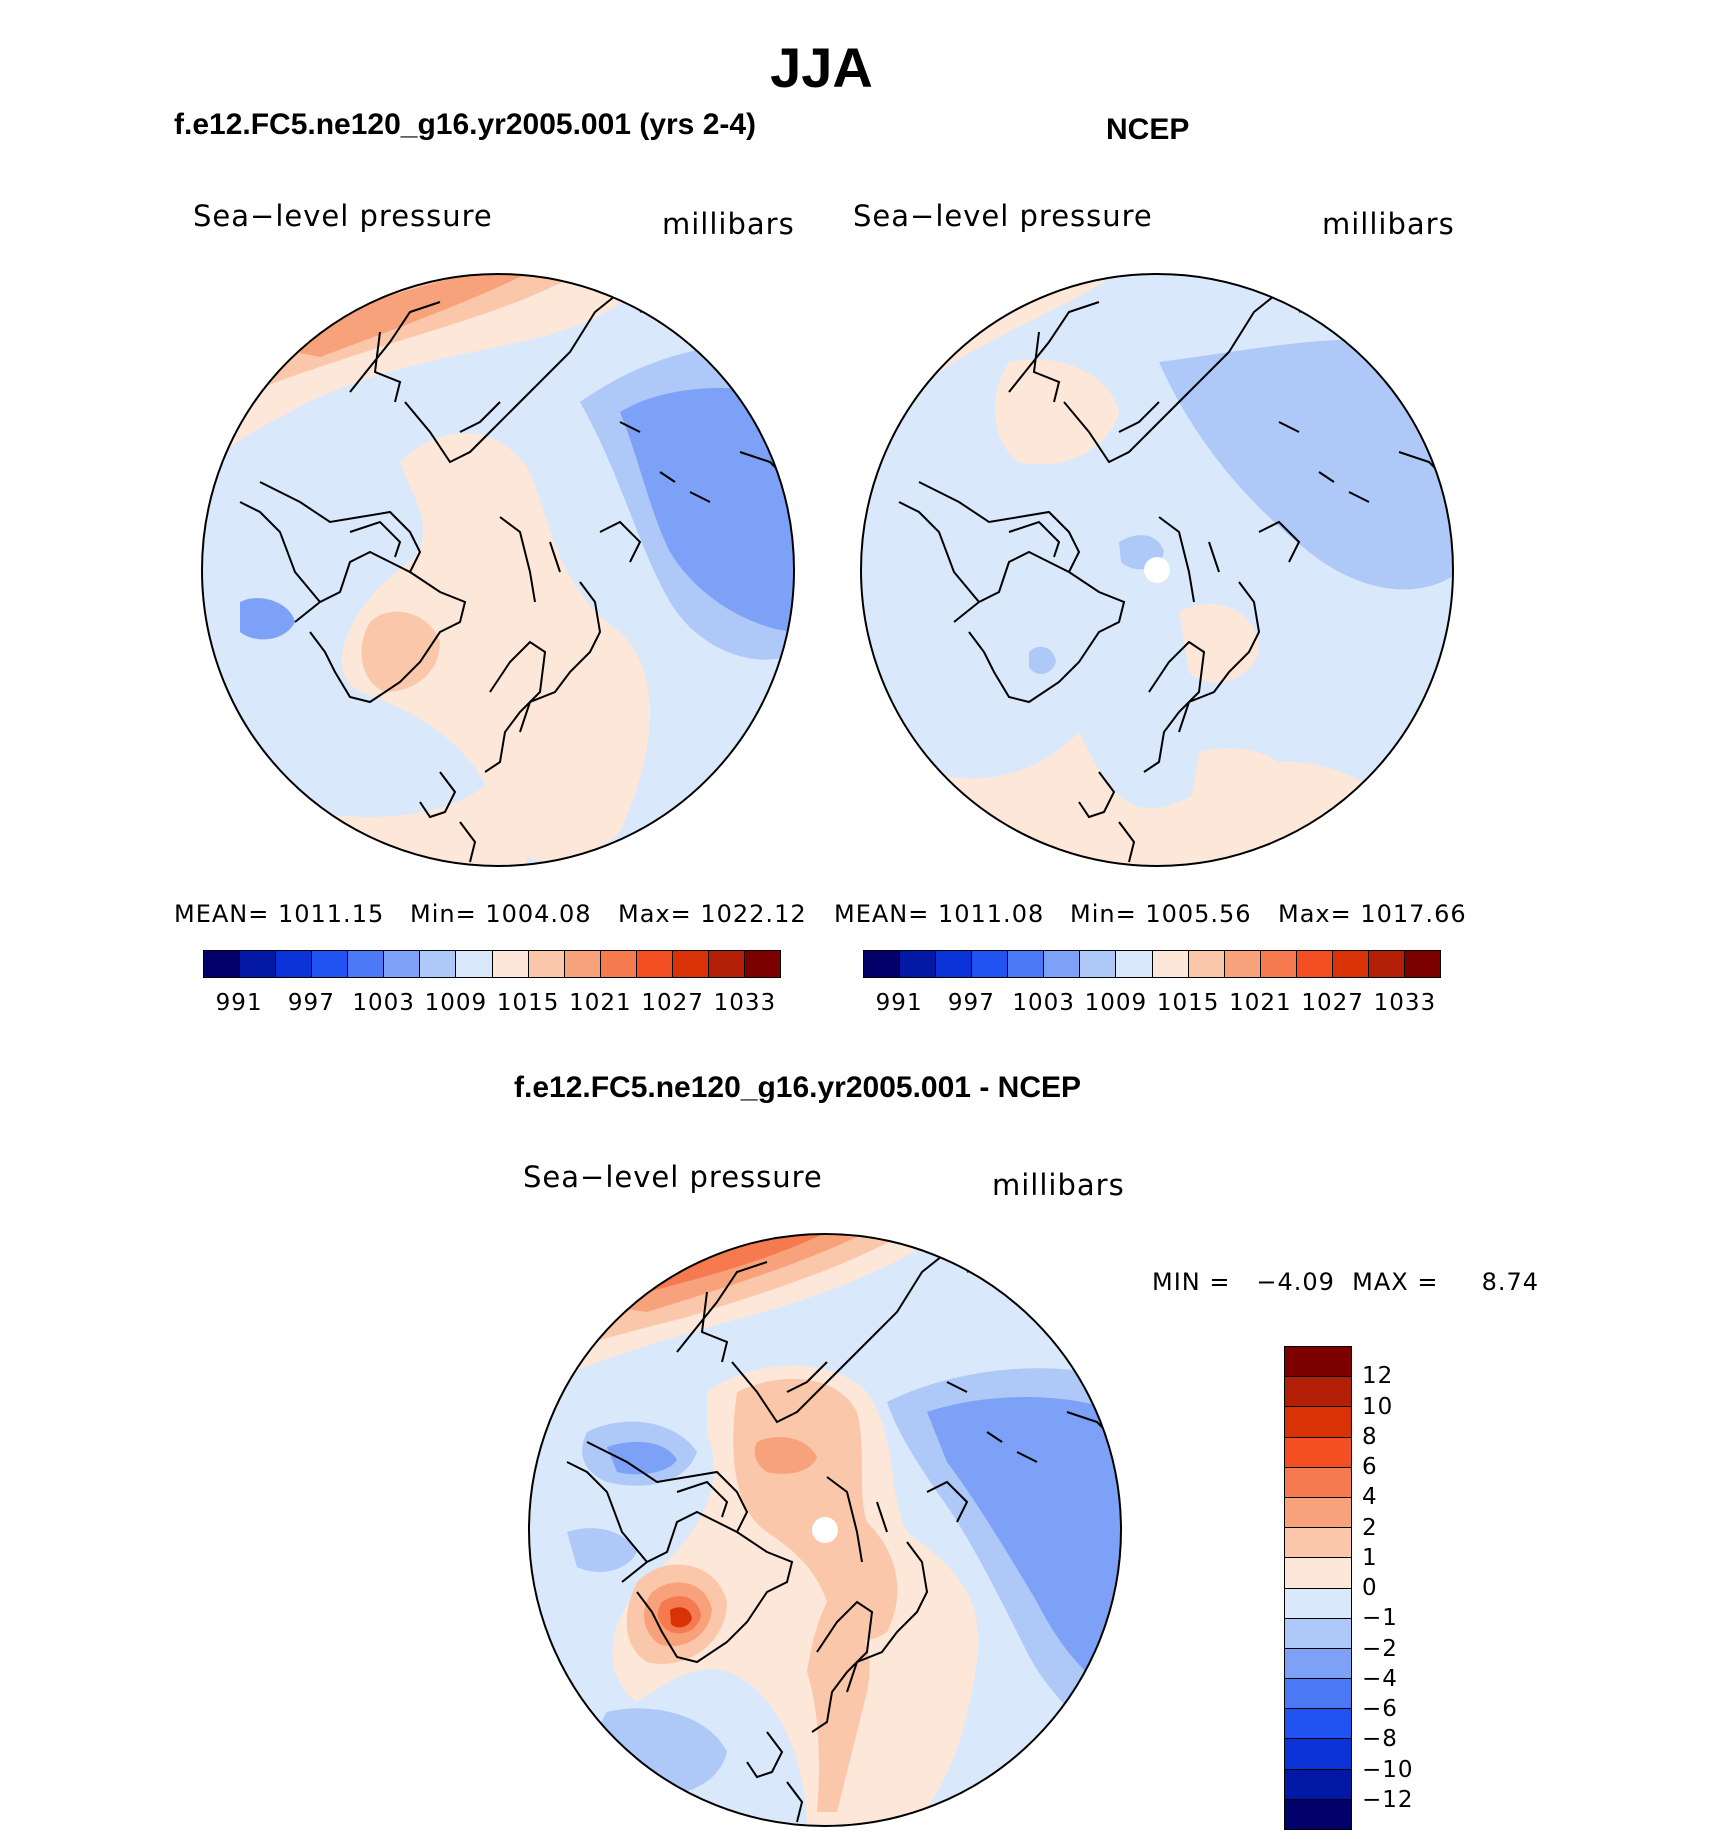  What do you see at coordinates (1388, 224) in the screenshot?
I see `obs-units-label: millibars` at bounding box center [1388, 224].